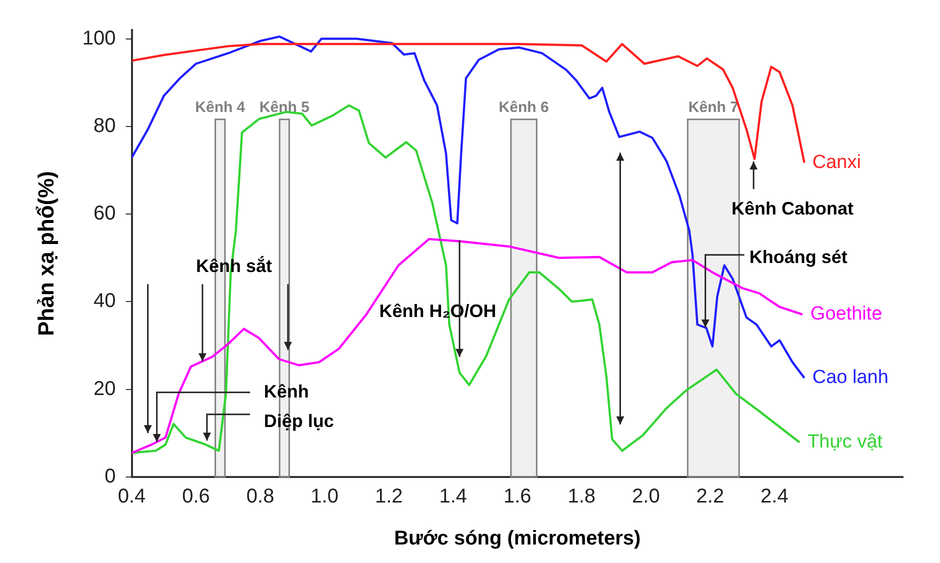  What do you see at coordinates (774, 497) in the screenshot?
I see `x-tick-label: 2.4` at bounding box center [774, 497].